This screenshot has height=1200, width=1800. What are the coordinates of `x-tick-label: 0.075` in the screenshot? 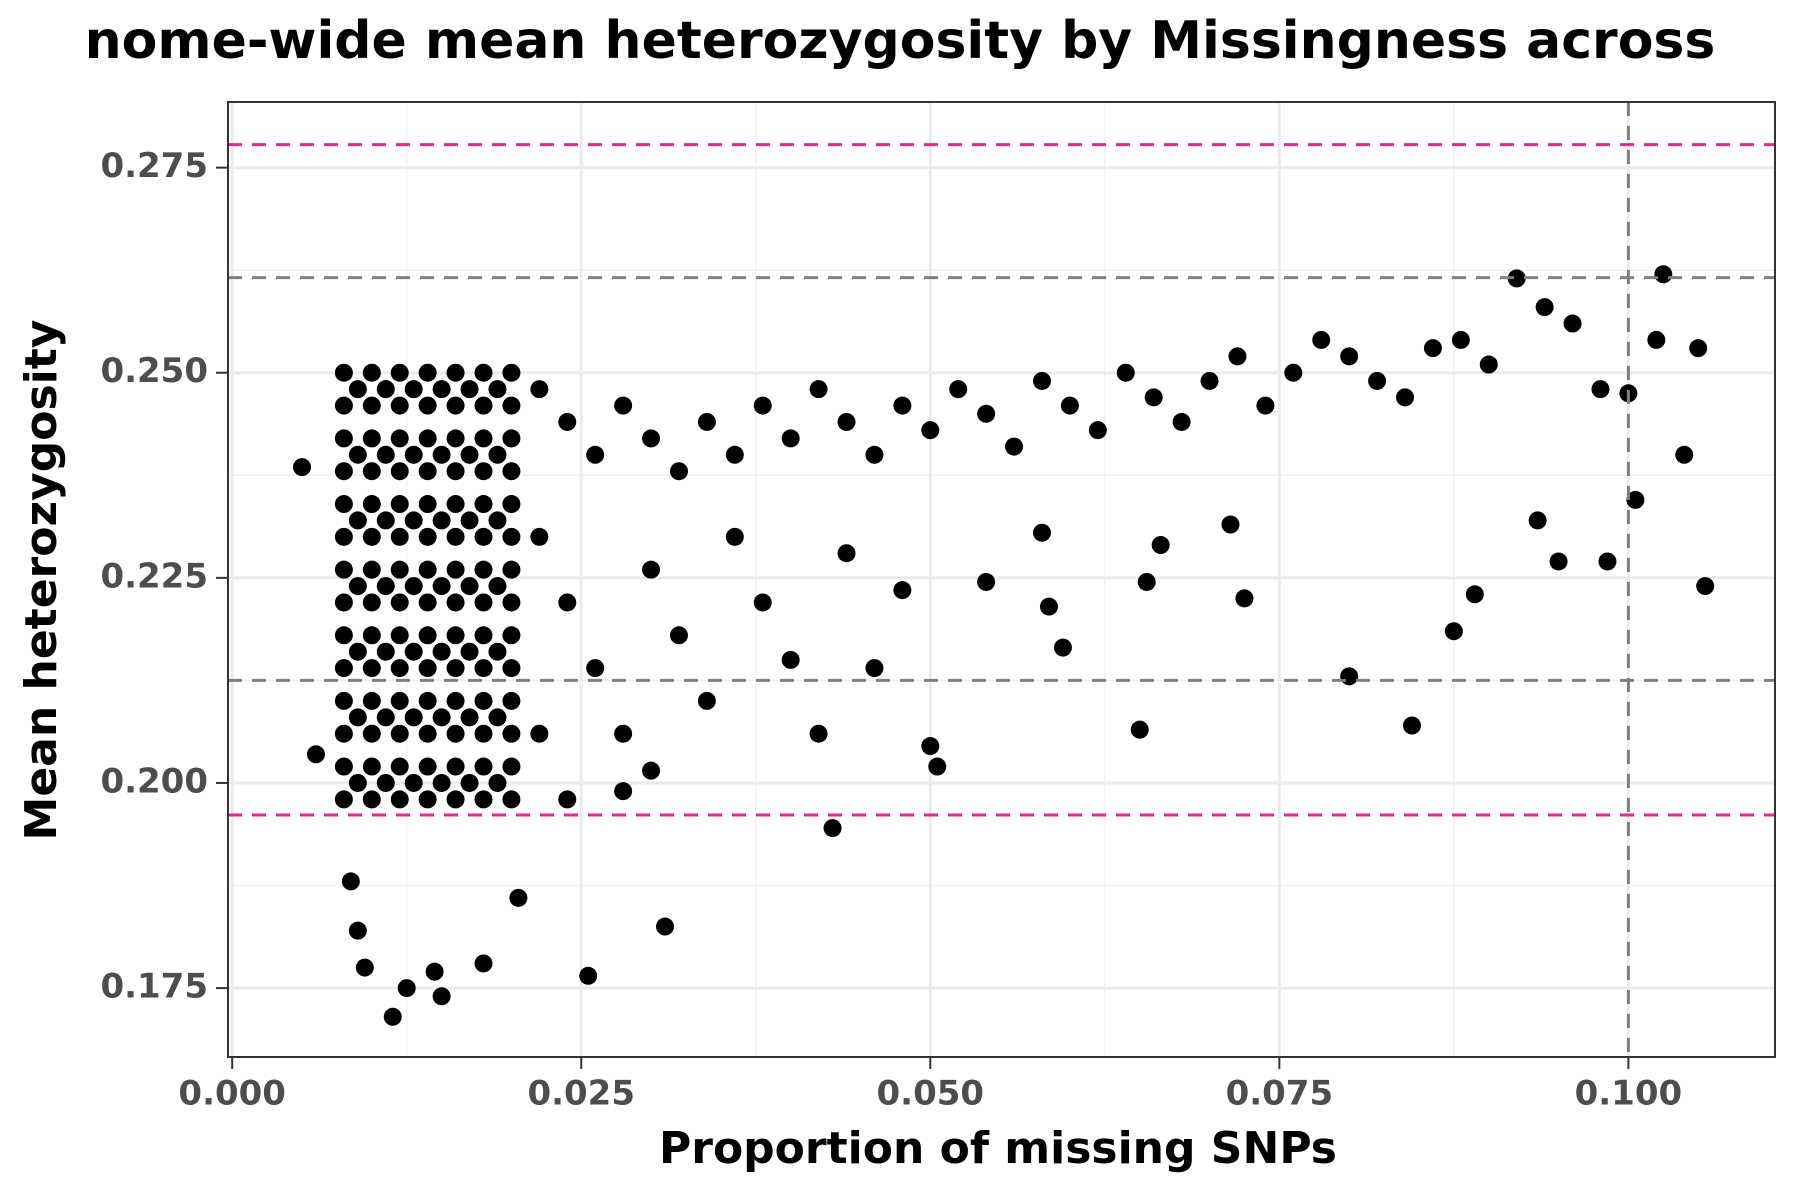 It's located at (1280, 1094).